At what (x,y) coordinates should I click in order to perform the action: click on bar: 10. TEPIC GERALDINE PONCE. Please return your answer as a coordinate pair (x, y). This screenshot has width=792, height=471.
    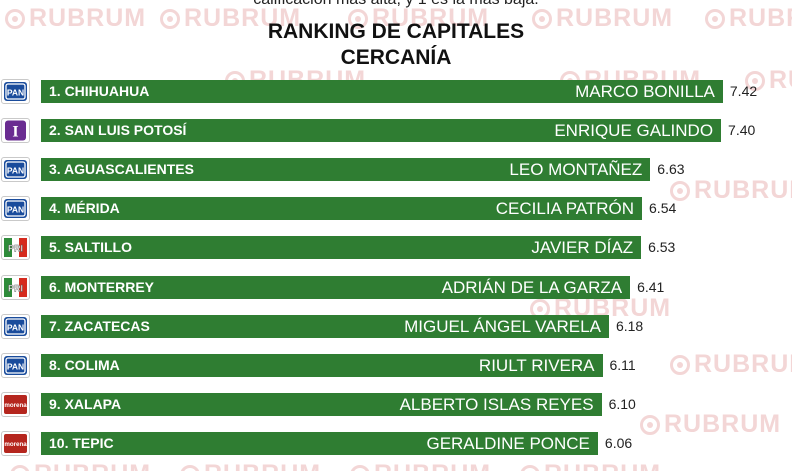
    Looking at the image, I should click on (319, 443).